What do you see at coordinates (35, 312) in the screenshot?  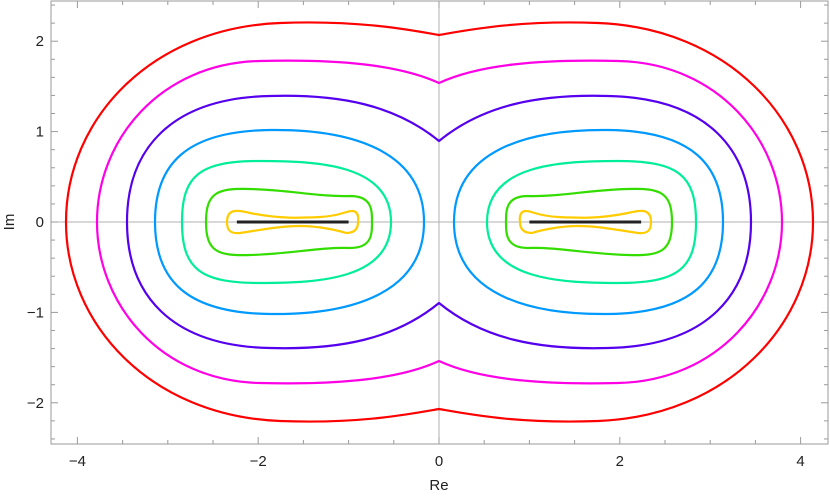 I see `y-tick-label: −1` at bounding box center [35, 312].